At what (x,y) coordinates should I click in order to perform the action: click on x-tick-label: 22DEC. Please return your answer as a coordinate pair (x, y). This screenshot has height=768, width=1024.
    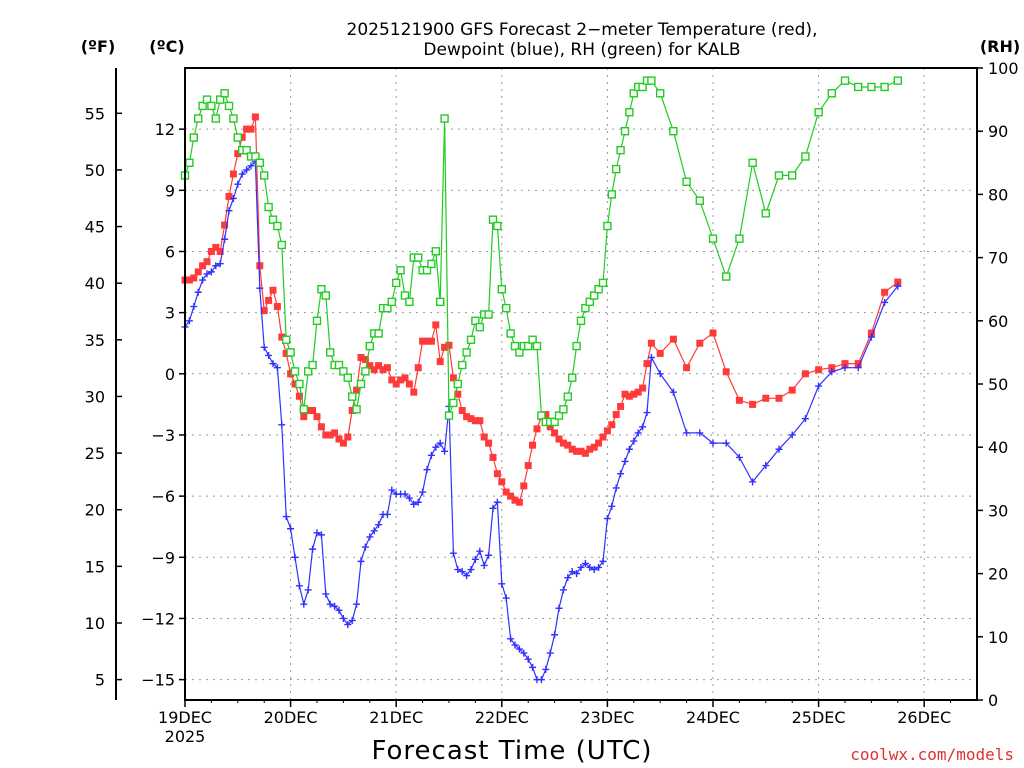
    Looking at the image, I should click on (502, 717).